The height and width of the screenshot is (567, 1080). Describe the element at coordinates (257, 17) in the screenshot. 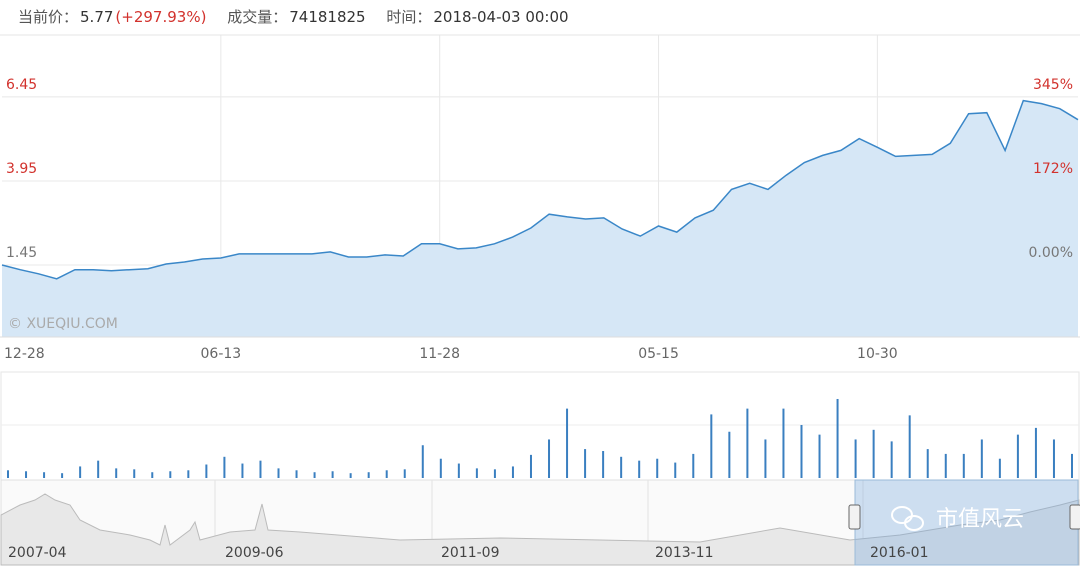

I see `volume-label: 成交量：` at that location.